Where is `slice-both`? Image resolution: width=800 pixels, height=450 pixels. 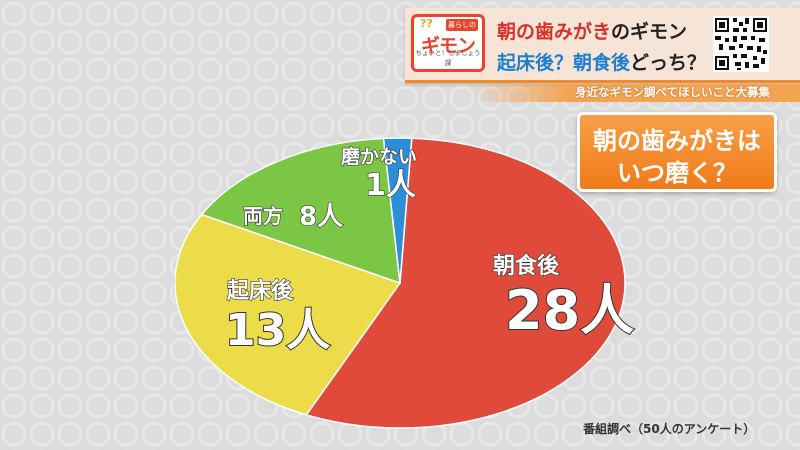
slice-both is located at coordinates (300, 211).